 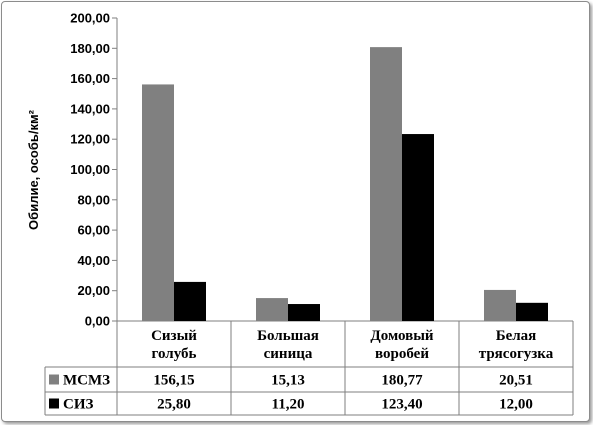 What do you see at coordinates (90, 18) in the screenshot?
I see `y-tick-label: 200,00` at bounding box center [90, 18].